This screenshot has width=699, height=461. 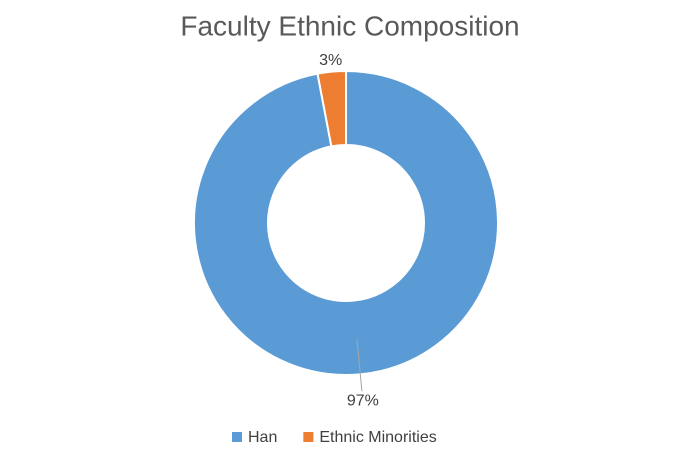 I want to click on slice, so click(x=331, y=108).